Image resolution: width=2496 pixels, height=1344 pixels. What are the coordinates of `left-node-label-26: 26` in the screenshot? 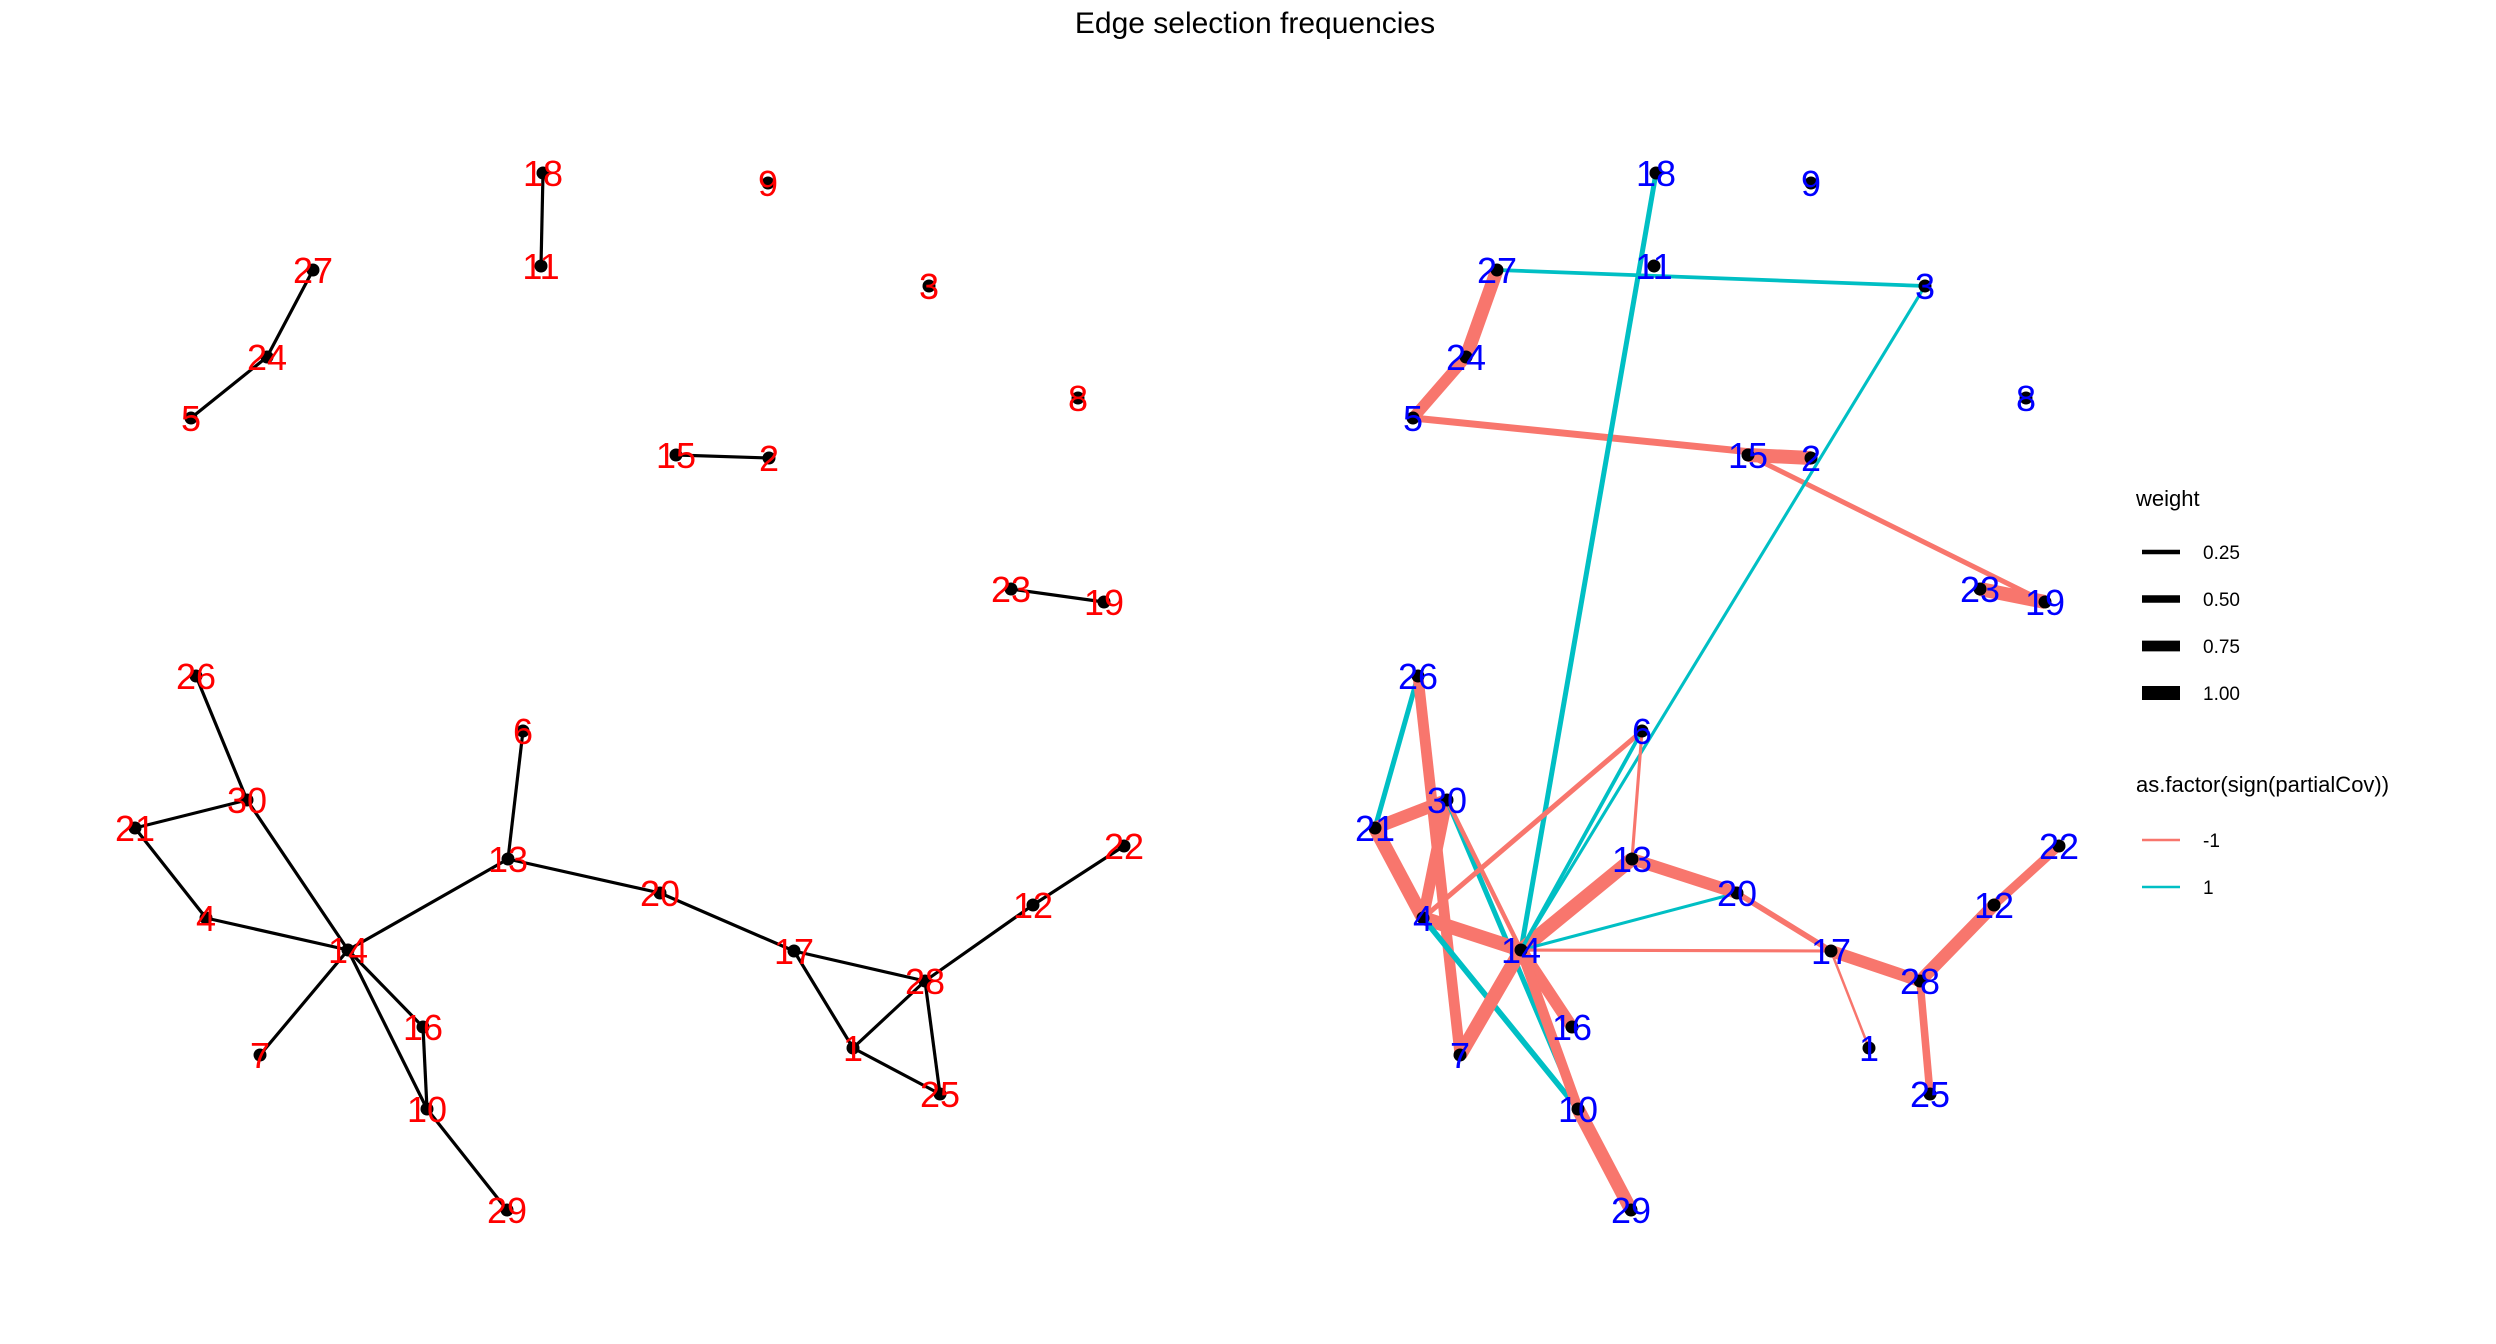 It's located at (196, 676).